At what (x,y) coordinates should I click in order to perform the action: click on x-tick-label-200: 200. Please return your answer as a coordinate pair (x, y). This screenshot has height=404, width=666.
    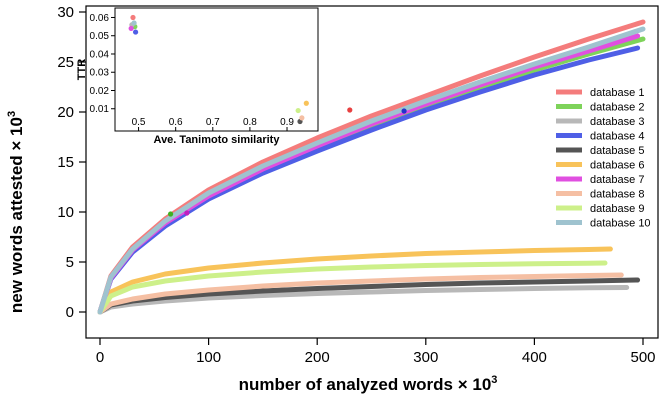
    Looking at the image, I should click on (317, 357).